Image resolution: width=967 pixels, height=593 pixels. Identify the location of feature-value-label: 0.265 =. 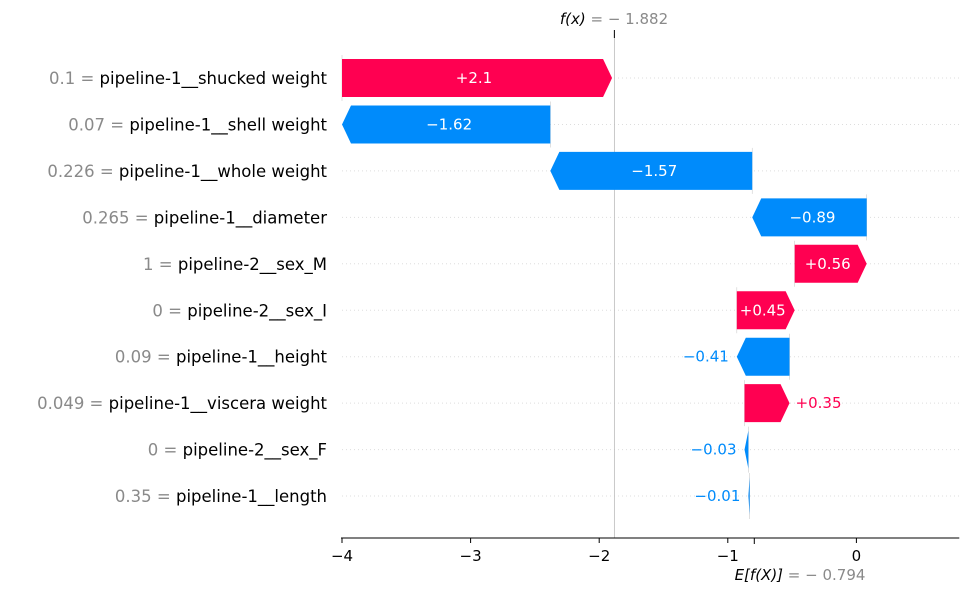
(118, 217).